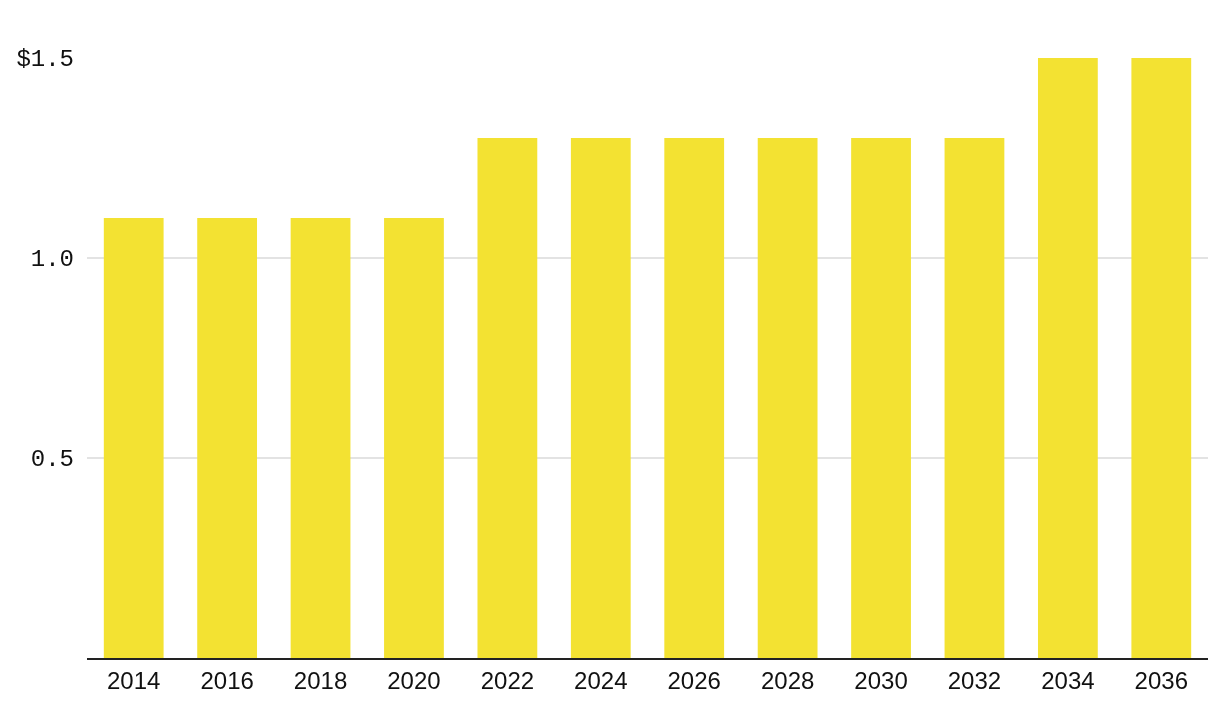  Describe the element at coordinates (52, 460) in the screenshot. I see `y-tick-label: 0.5` at that location.